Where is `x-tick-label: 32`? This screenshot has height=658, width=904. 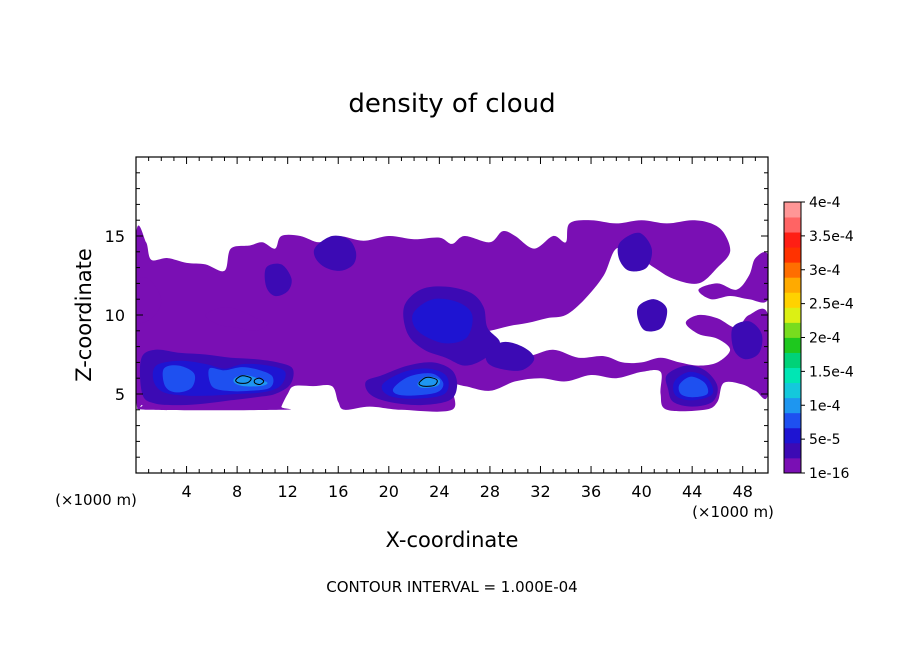
x-tick-label: 32 is located at coordinates (540, 491).